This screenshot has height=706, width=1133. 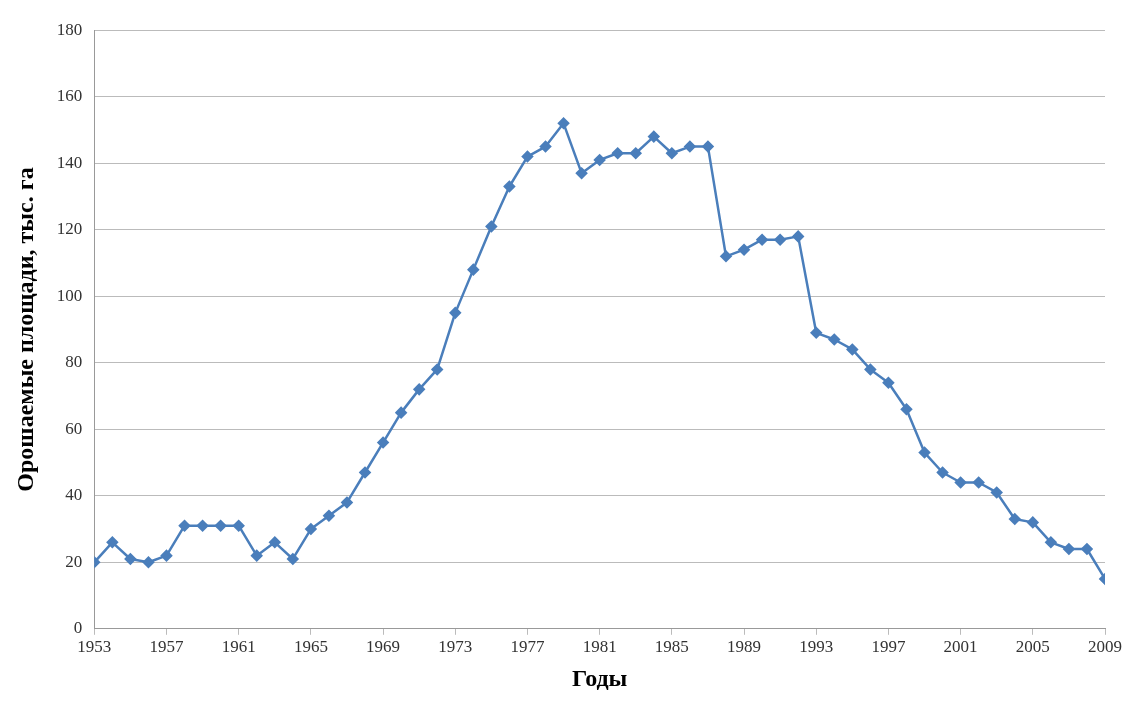 What do you see at coordinates (888, 647) in the screenshot?
I see `x-tick-label: 1997` at bounding box center [888, 647].